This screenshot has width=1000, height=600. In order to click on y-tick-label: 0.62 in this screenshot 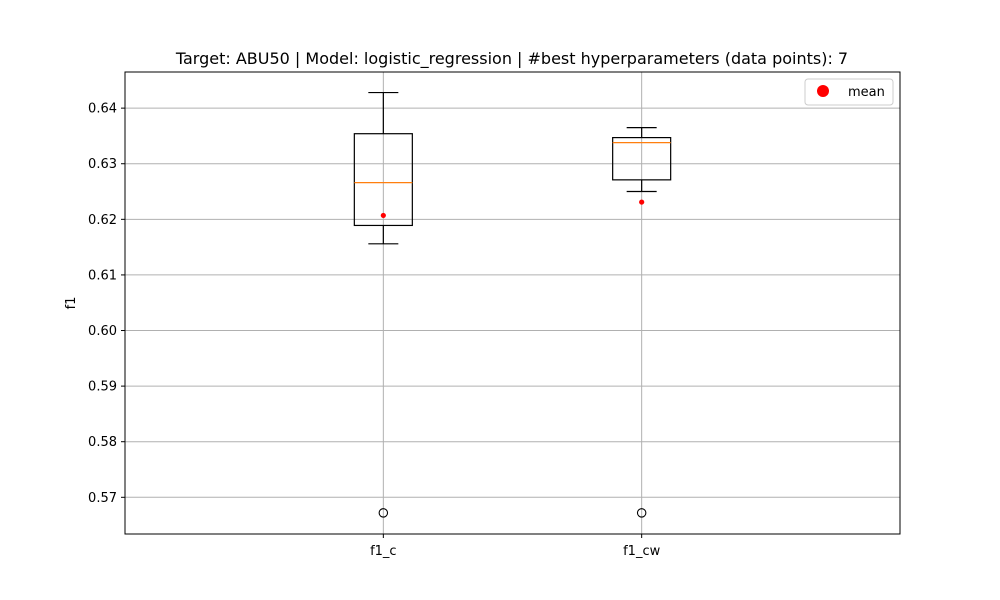, I will do `click(102, 220)`.